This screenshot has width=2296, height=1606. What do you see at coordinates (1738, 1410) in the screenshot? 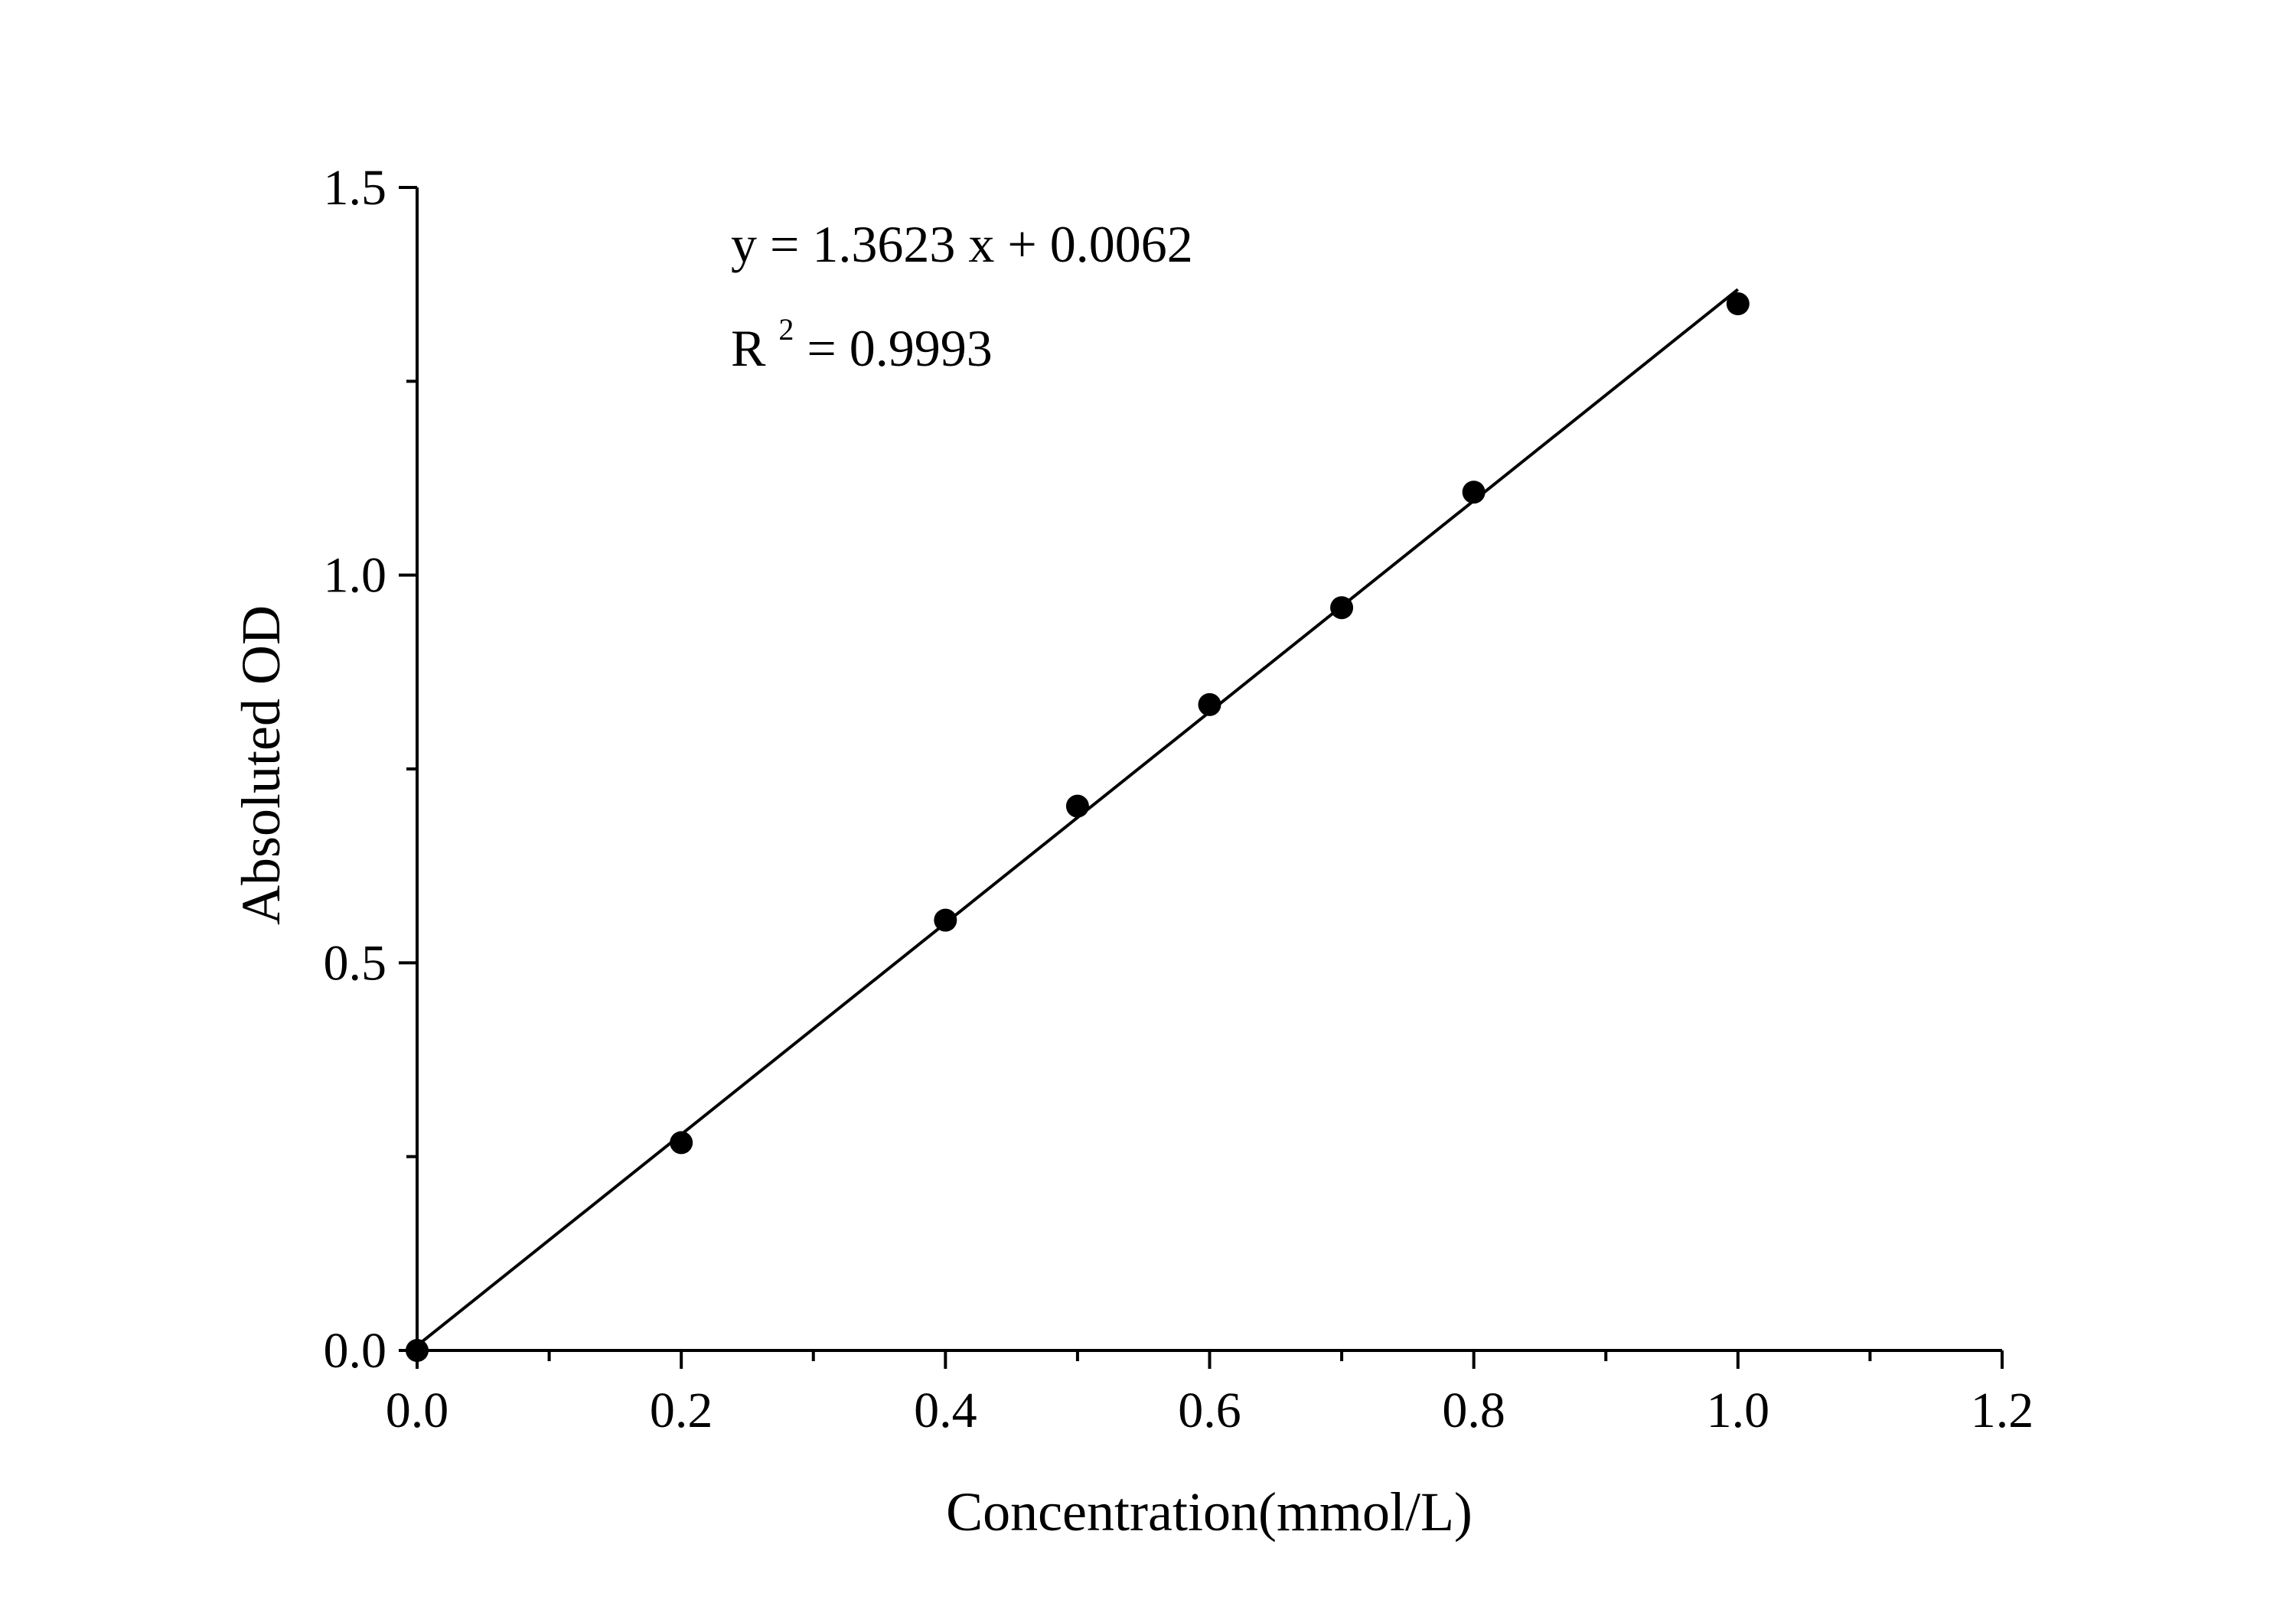
I see `x-tick-label: 1.0` at bounding box center [1738, 1410].